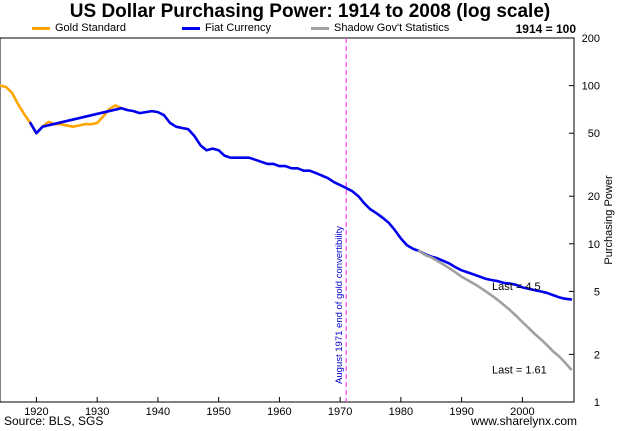  I want to click on x-axis: 1920 1930 1940 1950 1960 1970 1980 1990 2000, so click(279, 407).